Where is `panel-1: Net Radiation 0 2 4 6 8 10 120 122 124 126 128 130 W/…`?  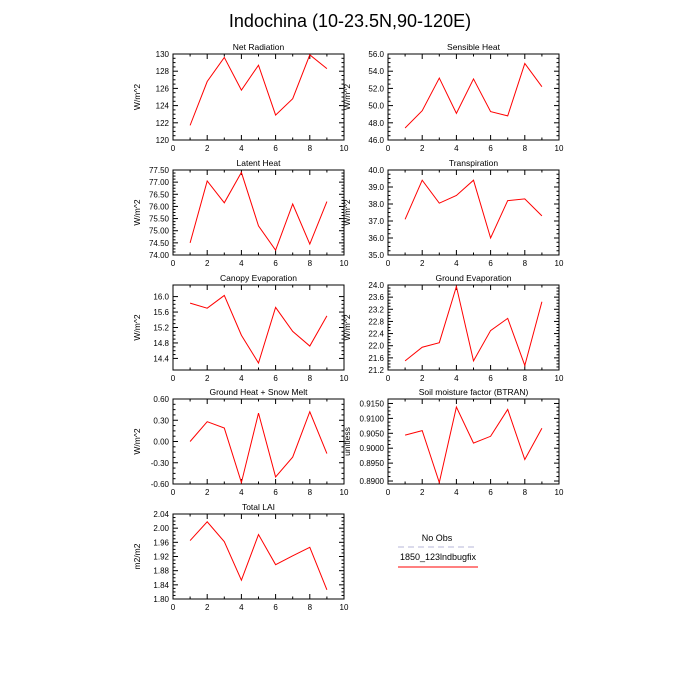
panel-1: Net Radiation 0 2 4 6 8 10 120 122 124 126 128 130 W/… is located at coordinates (240, 97).